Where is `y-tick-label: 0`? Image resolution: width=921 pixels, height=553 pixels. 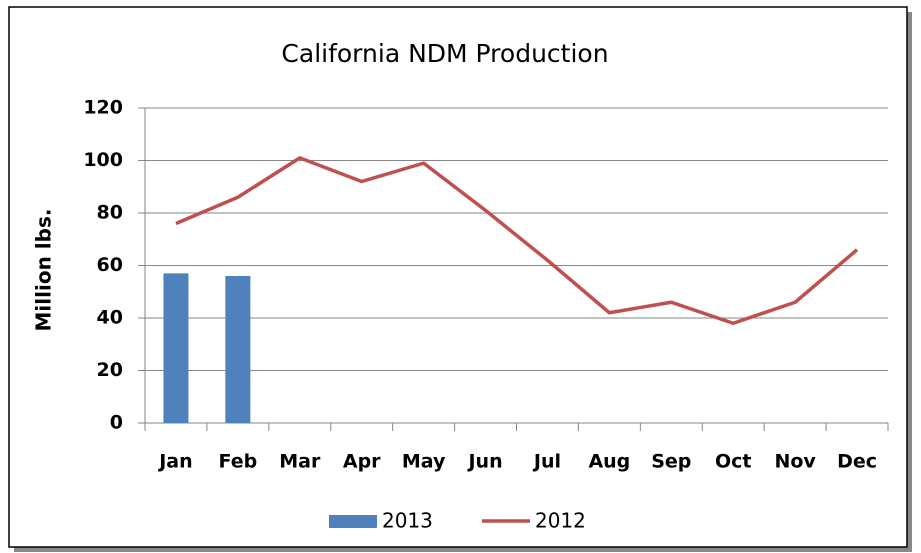
y-tick-label: 0 is located at coordinates (116, 423).